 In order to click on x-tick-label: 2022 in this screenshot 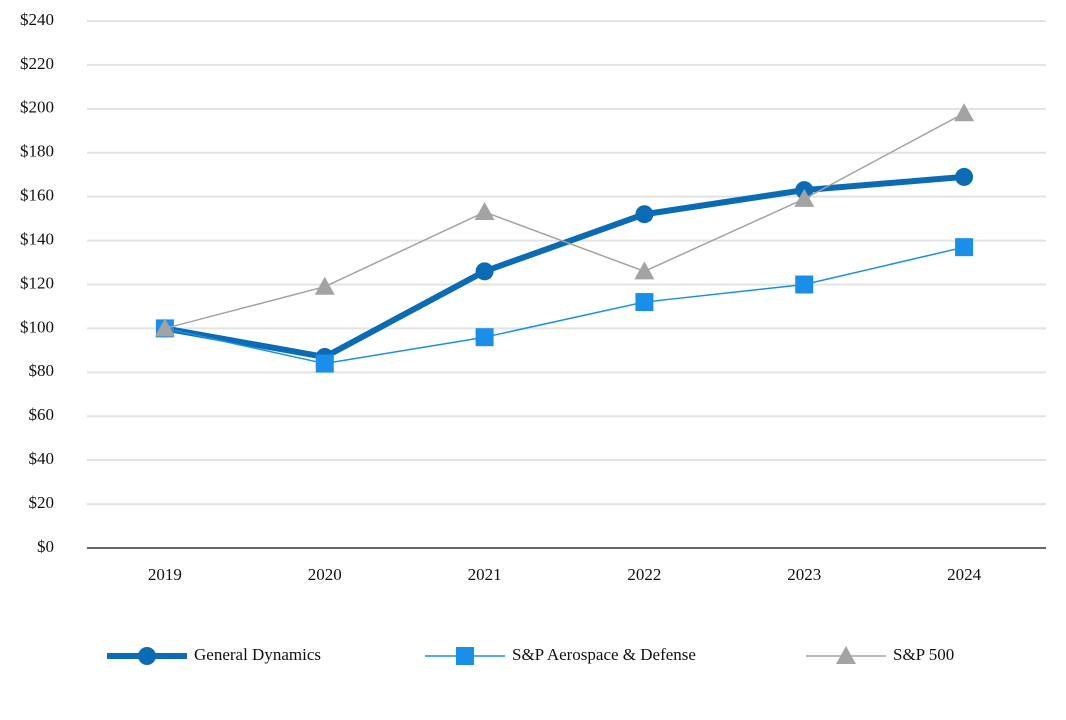, I will do `click(644, 574)`.